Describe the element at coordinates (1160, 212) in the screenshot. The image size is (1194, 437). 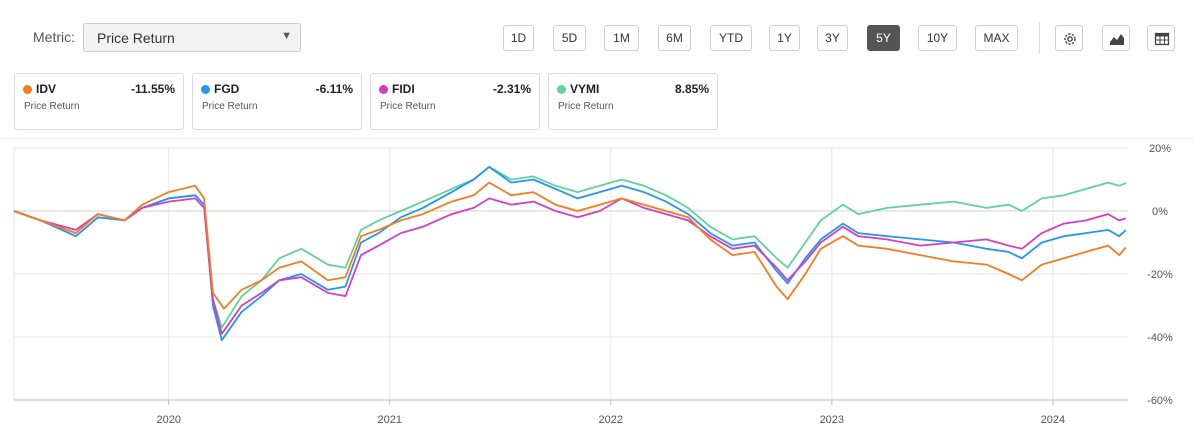
I see `y-tick-label: 0%` at that location.